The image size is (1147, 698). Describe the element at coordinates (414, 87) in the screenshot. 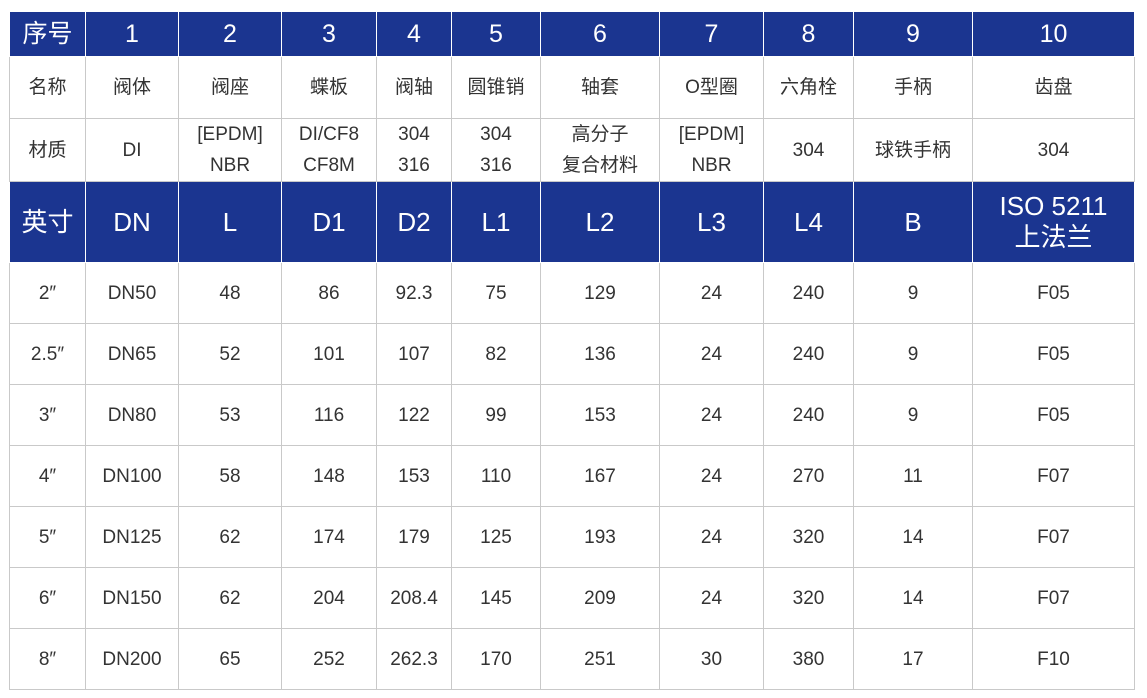

I see `part-name-cell: 阀轴` at that location.